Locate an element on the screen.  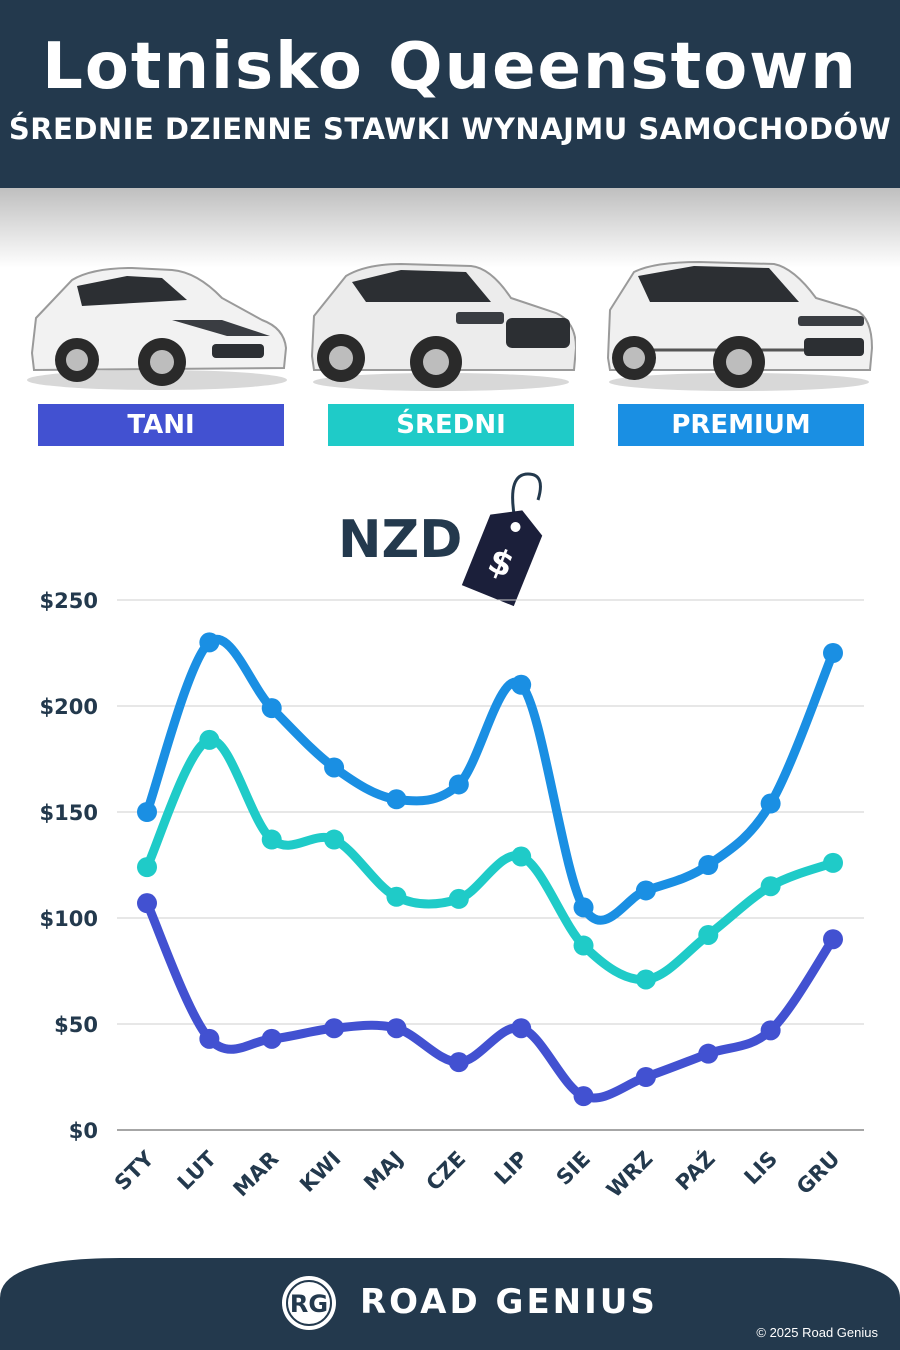
x-tick-label: MAJ is located at coordinates (383, 1171).